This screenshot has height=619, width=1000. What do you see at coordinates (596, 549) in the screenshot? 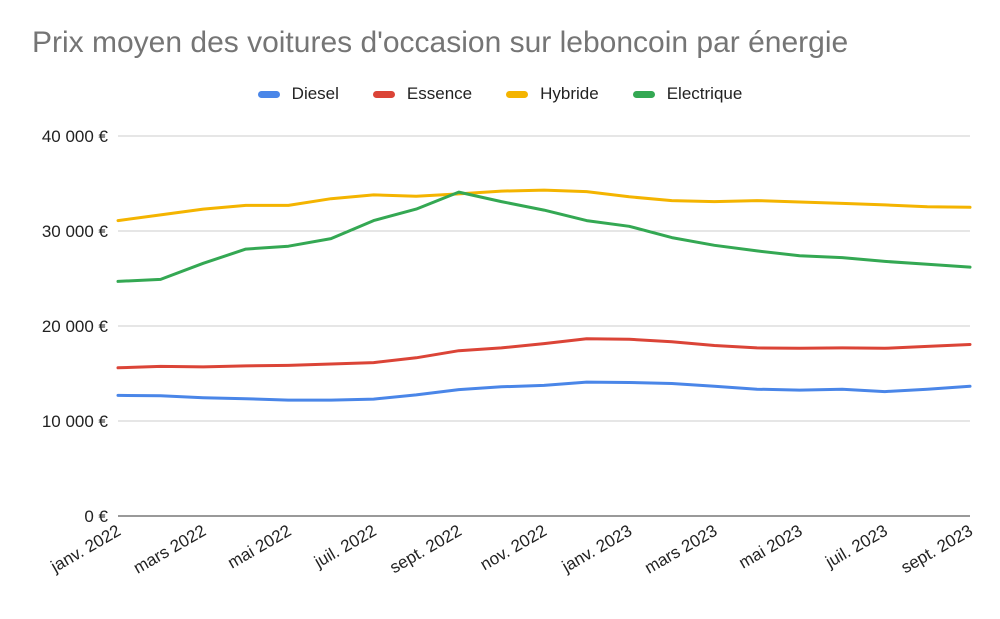
I see `x-tick-label: janv. 2023` at bounding box center [596, 549].